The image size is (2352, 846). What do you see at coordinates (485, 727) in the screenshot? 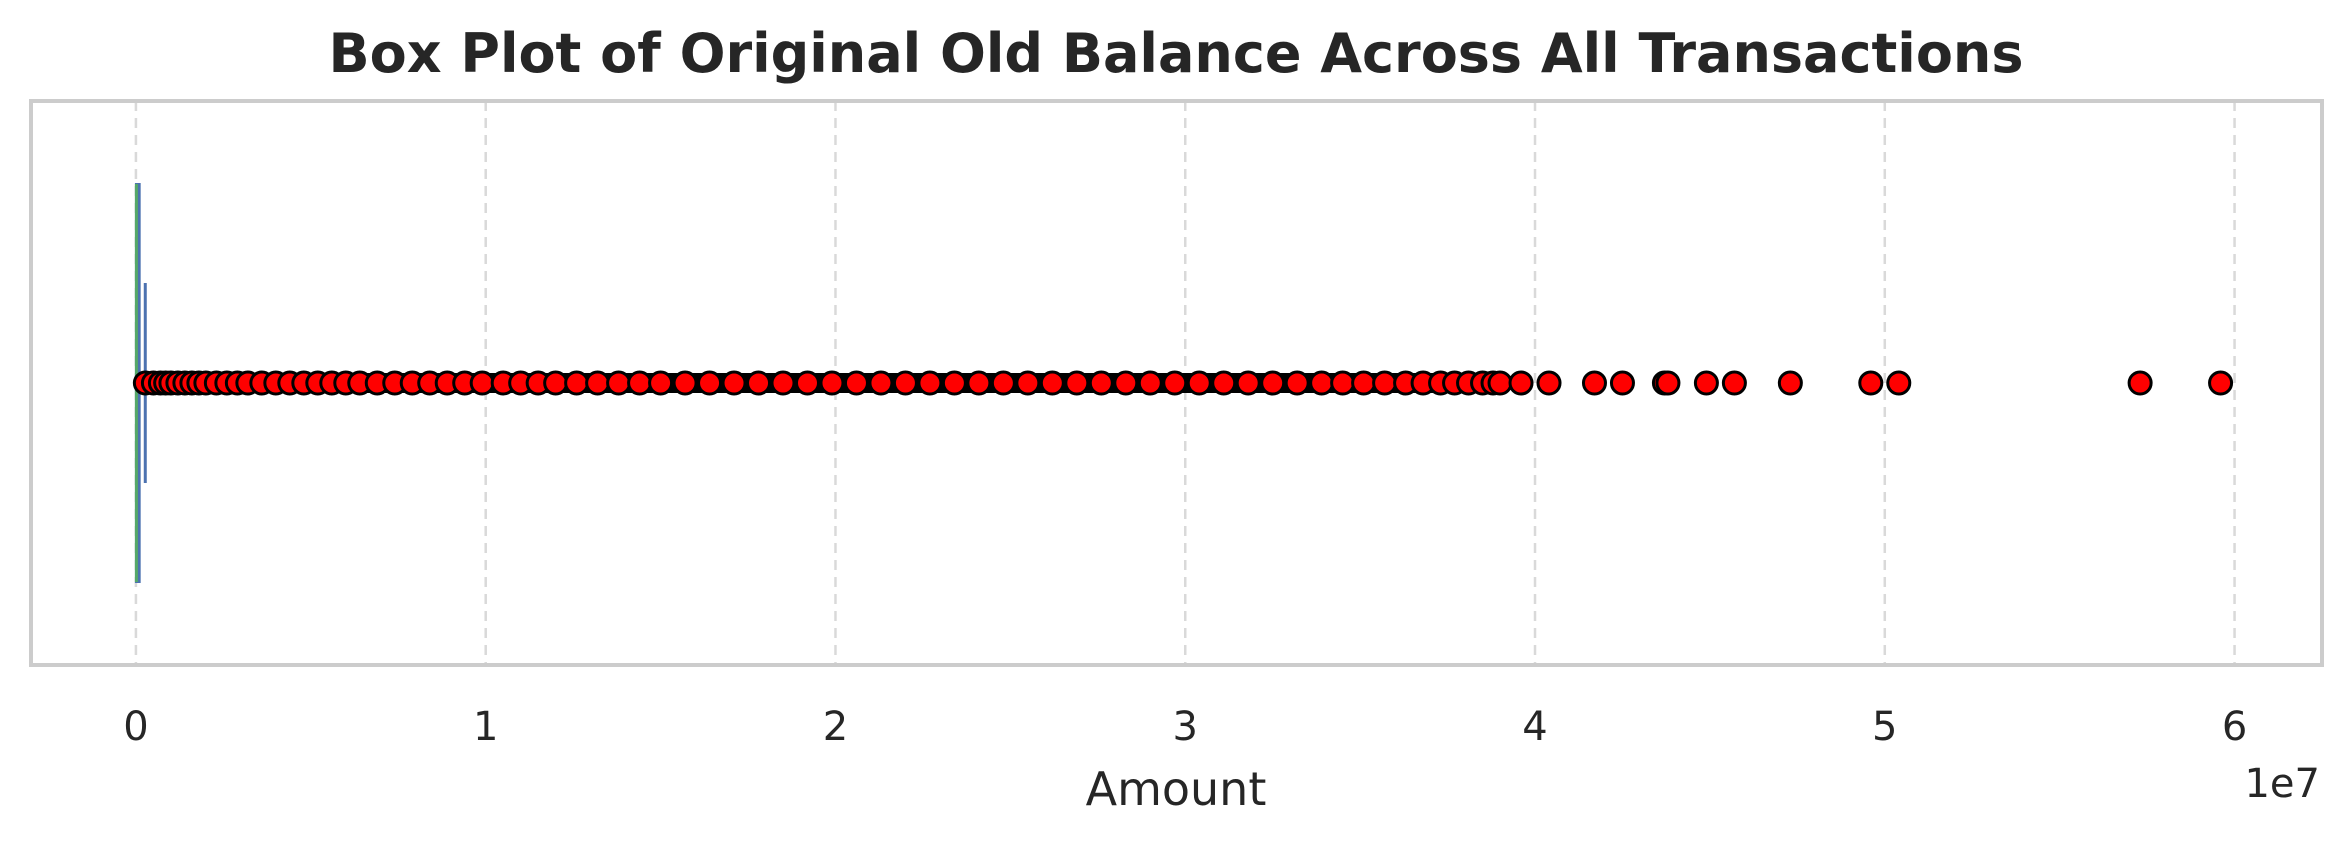
I see `x-tick-label: 1` at bounding box center [485, 727].